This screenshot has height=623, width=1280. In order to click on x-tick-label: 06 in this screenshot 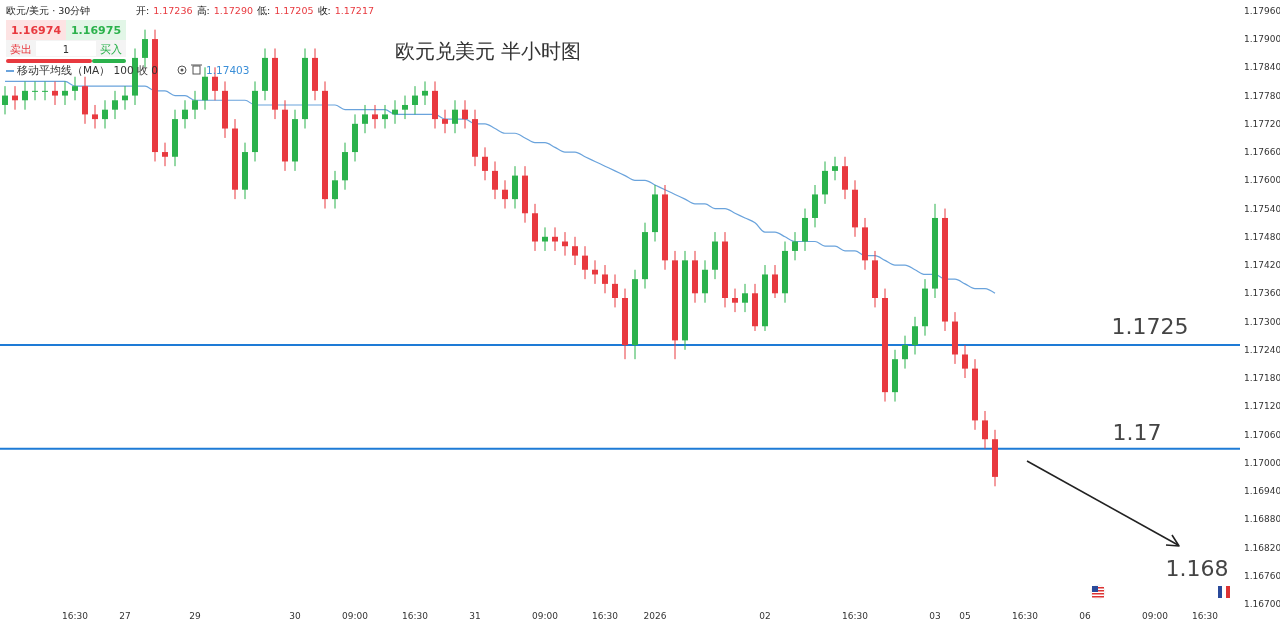, I will do `click(1085, 616)`.